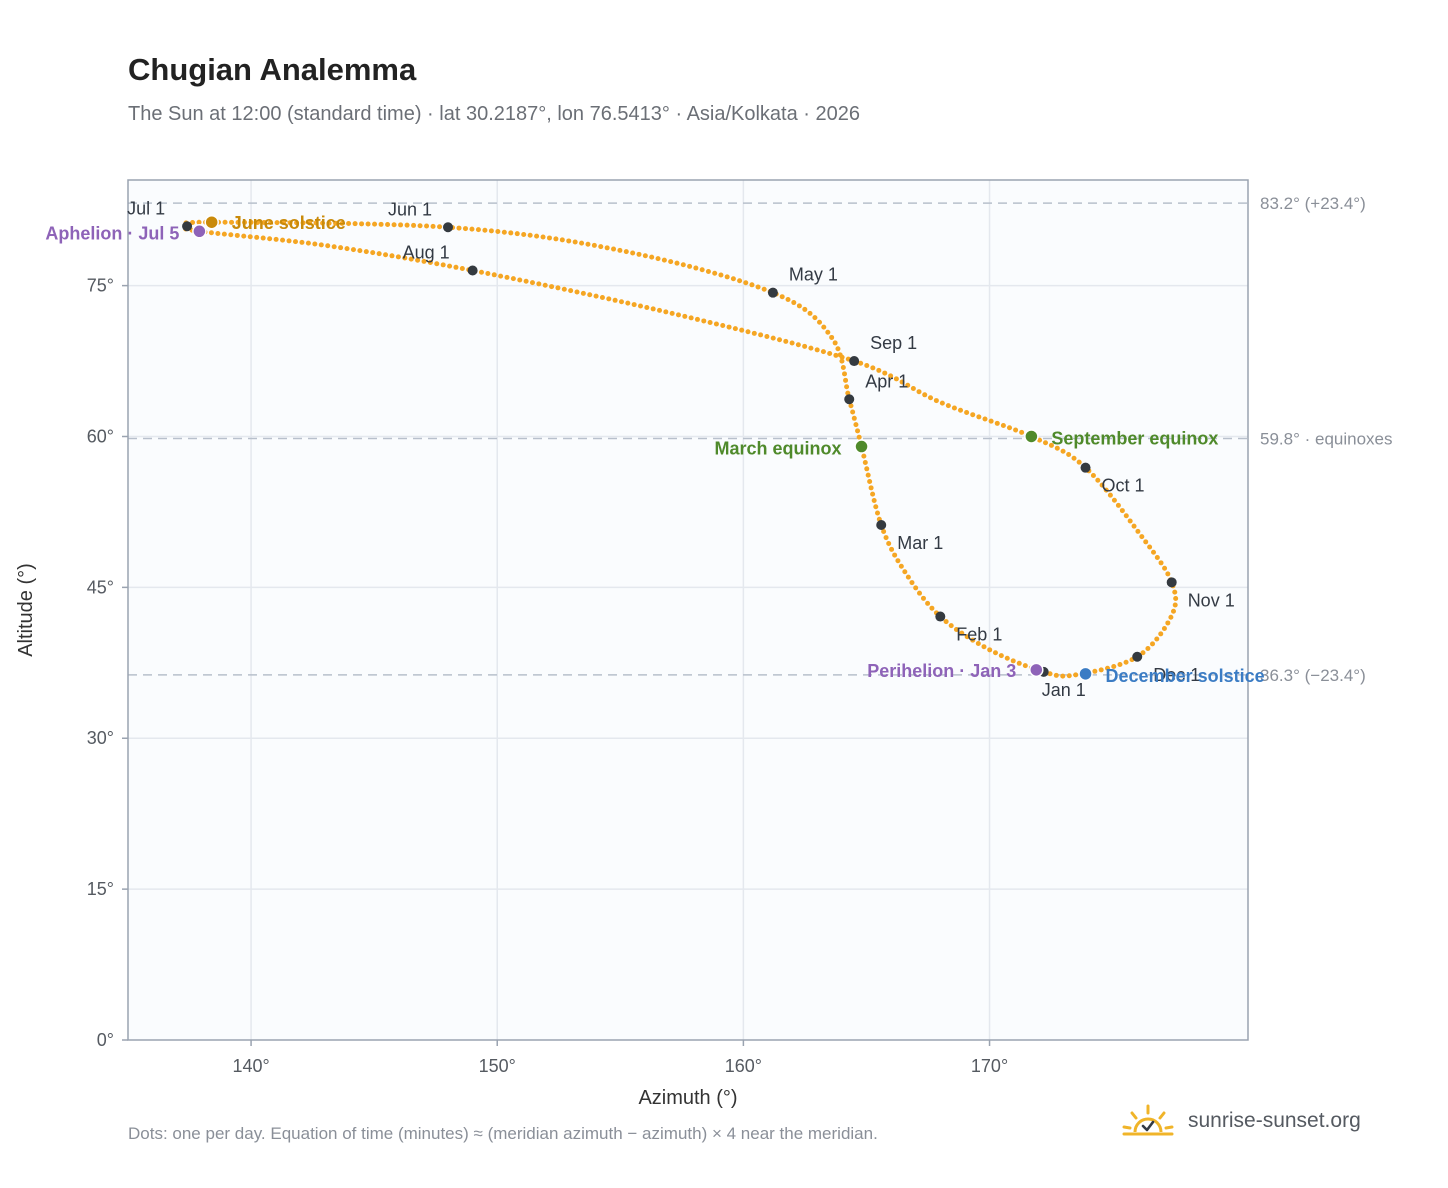 This screenshot has height=1188, width=1448. What do you see at coordinates (1176, 675) in the screenshot?
I see `month-label: Dec 1` at bounding box center [1176, 675].